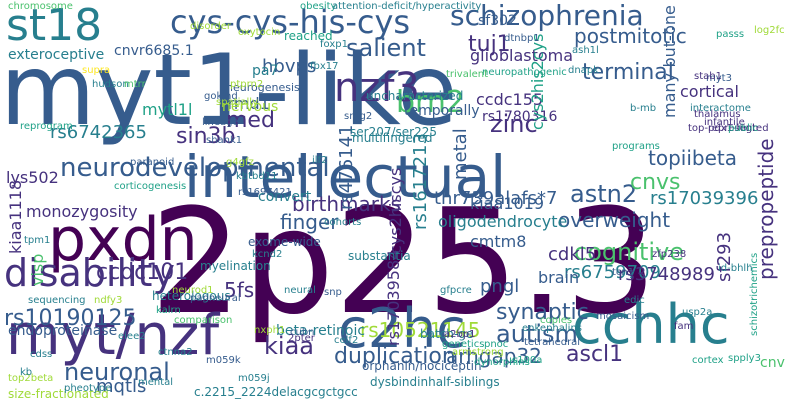 Image resolution: width=808 pixels, height=404 pixels. Describe the element at coordinates (395, 210) in the screenshot. I see `cloud-word: cys2hiscys` at that location.